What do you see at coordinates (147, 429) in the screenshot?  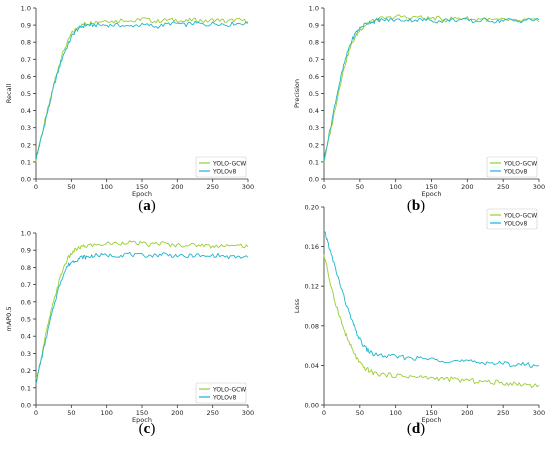 I see `caption-c: (c)` at bounding box center [147, 429].